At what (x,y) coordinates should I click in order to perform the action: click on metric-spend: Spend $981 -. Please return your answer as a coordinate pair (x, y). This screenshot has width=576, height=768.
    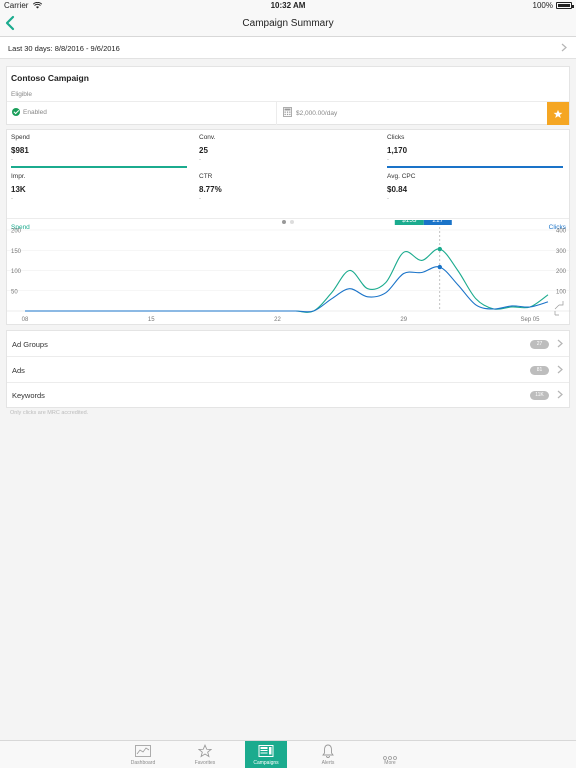
    Looking at the image, I should click on (99, 149).